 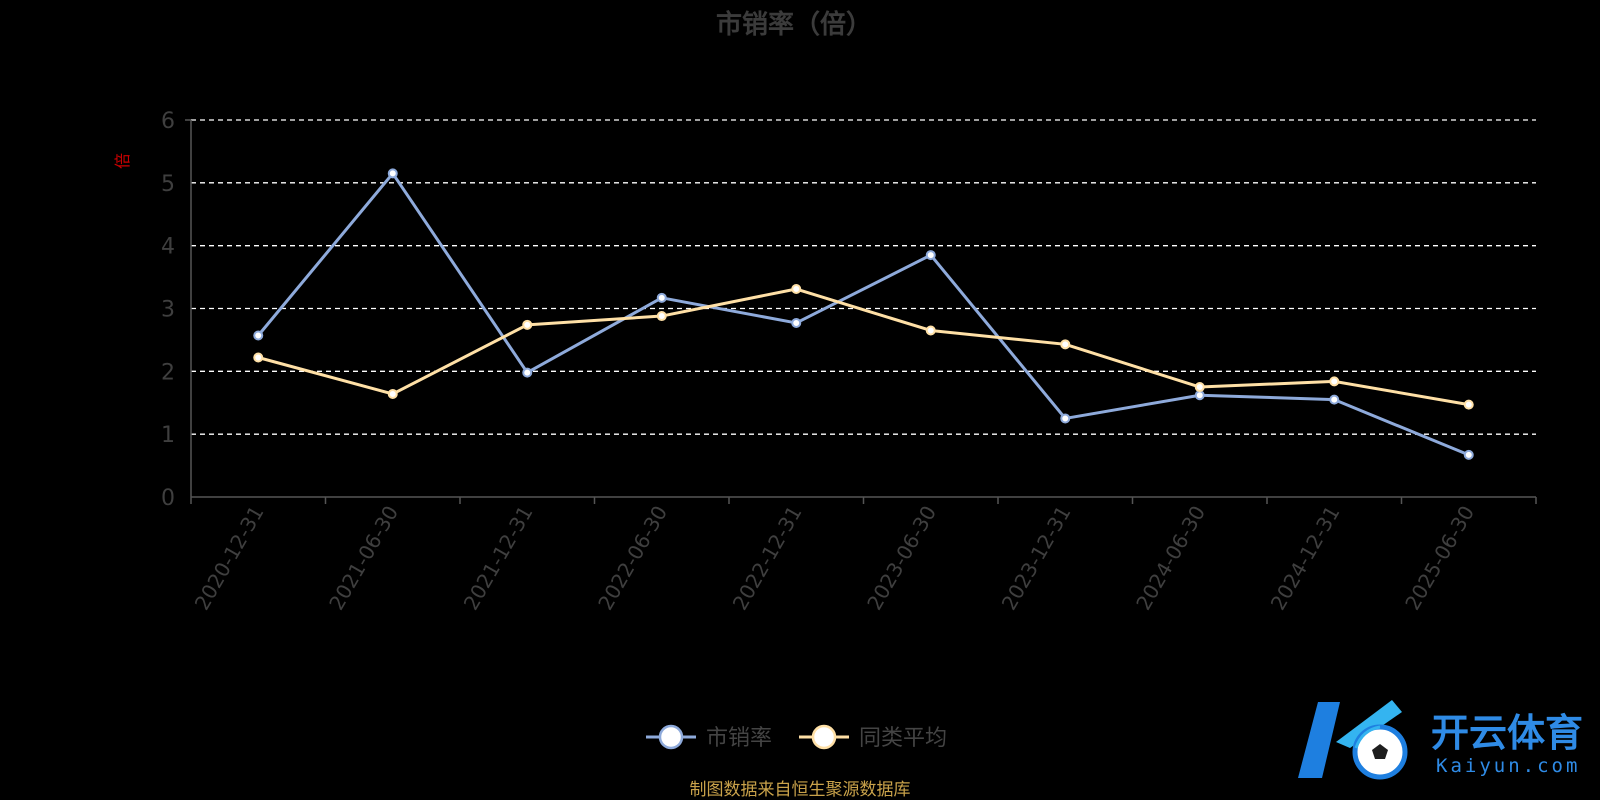 I want to click on brand-name-cn: 开云体育, so click(x=1507, y=733).